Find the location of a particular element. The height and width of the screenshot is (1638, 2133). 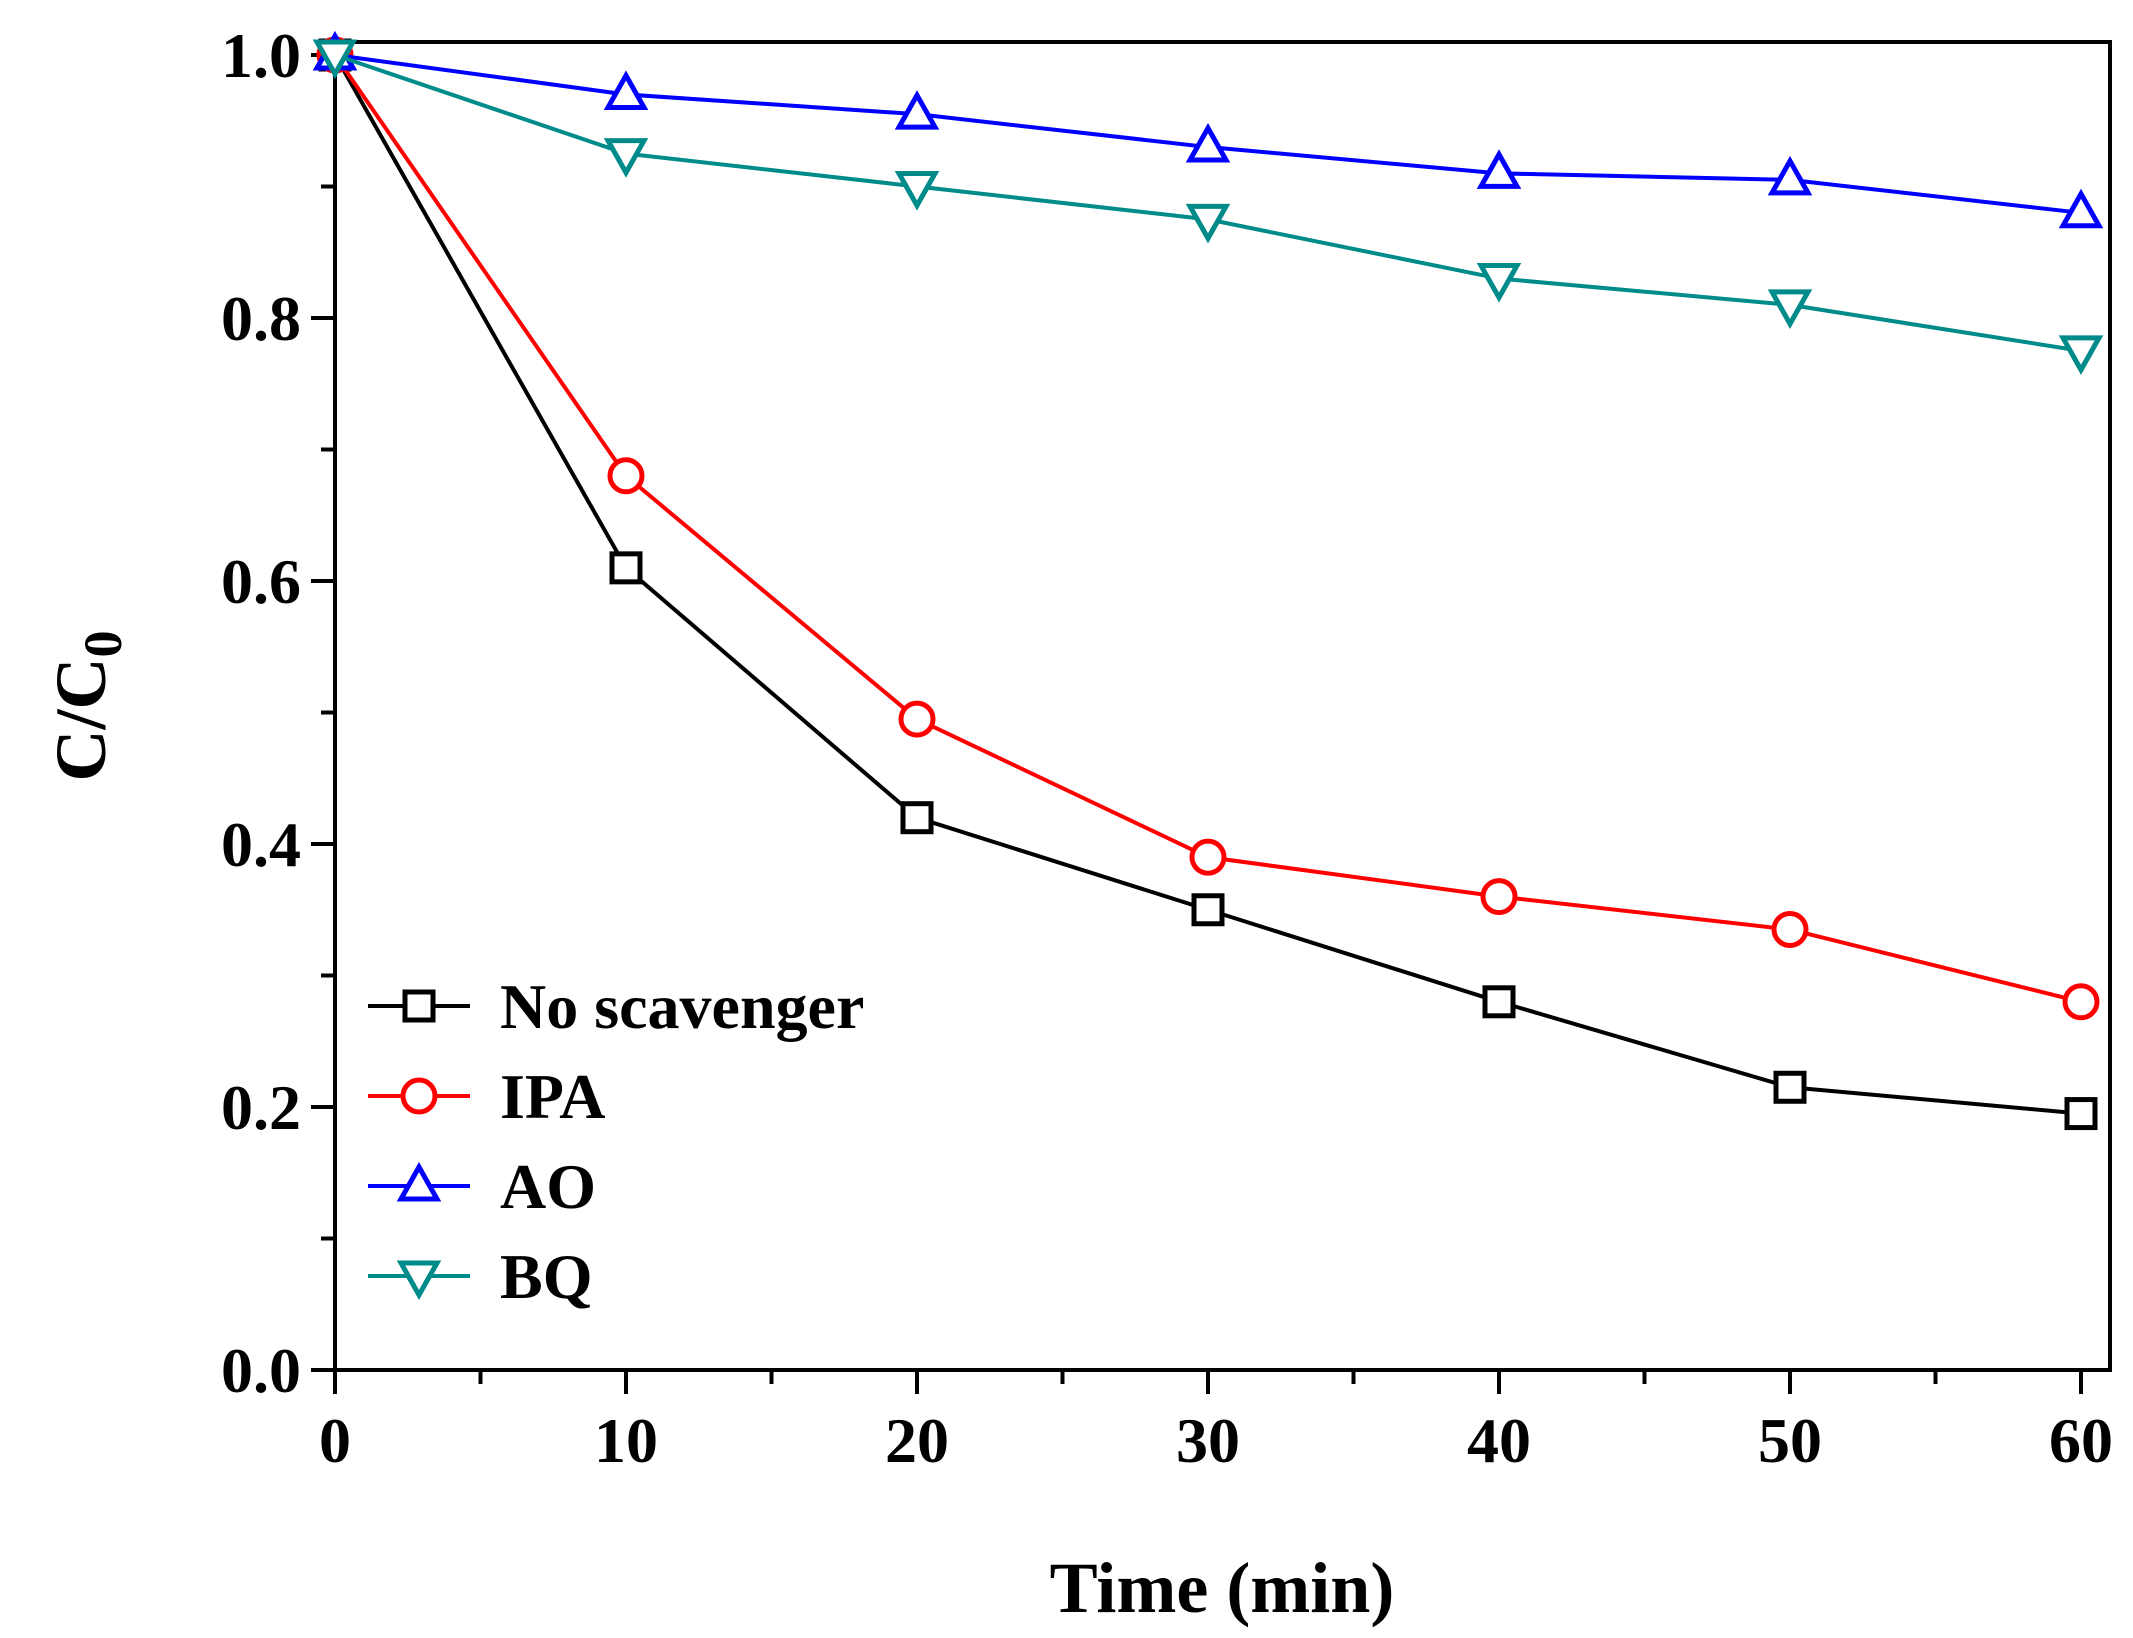

legend-label-no-scavenger: No scavenger is located at coordinates (682, 1006).